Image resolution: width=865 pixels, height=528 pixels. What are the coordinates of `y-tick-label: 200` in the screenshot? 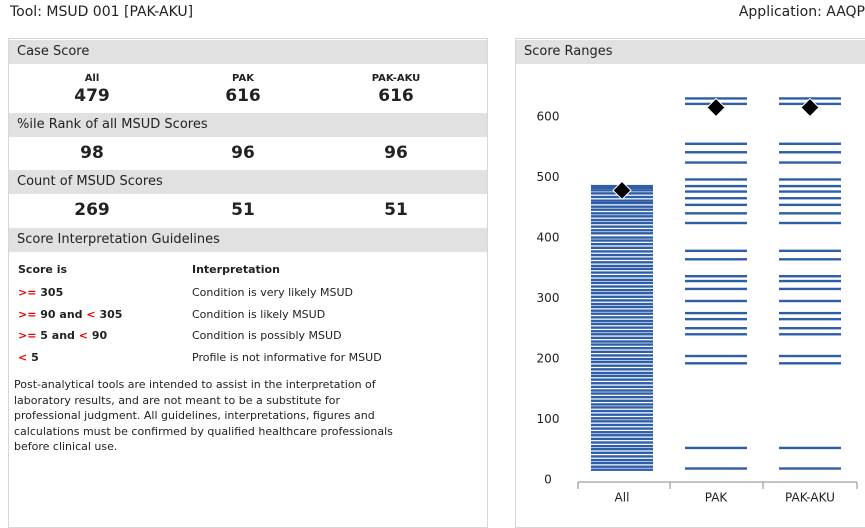 It's located at (548, 359).